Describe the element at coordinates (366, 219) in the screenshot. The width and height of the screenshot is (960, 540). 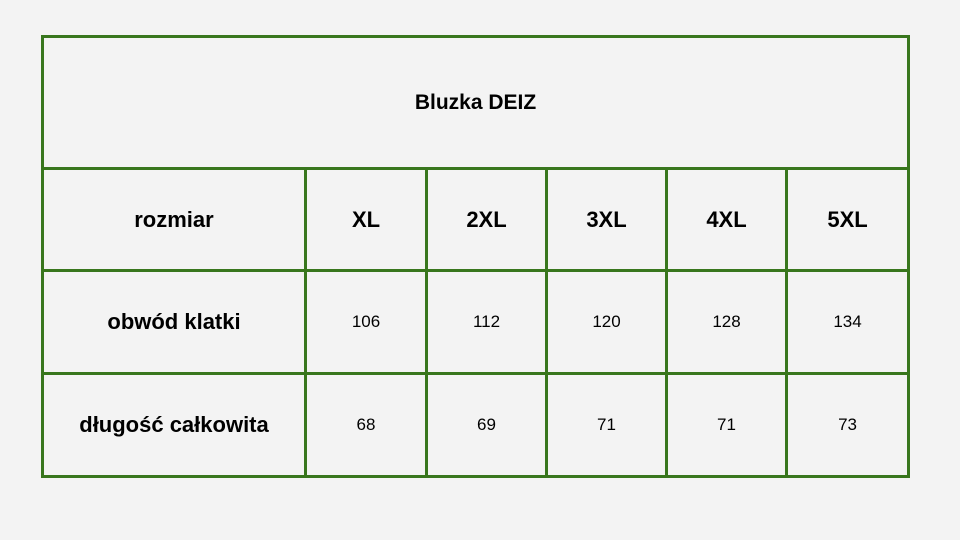
I see `size-header: XL` at that location.